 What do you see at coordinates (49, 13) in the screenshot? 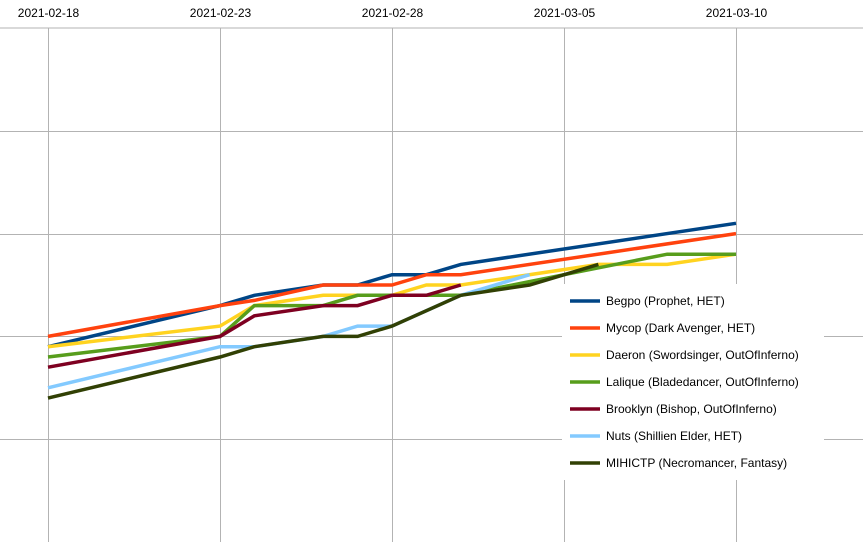
I see `x-tick-label: 2021-02-18` at bounding box center [49, 13].